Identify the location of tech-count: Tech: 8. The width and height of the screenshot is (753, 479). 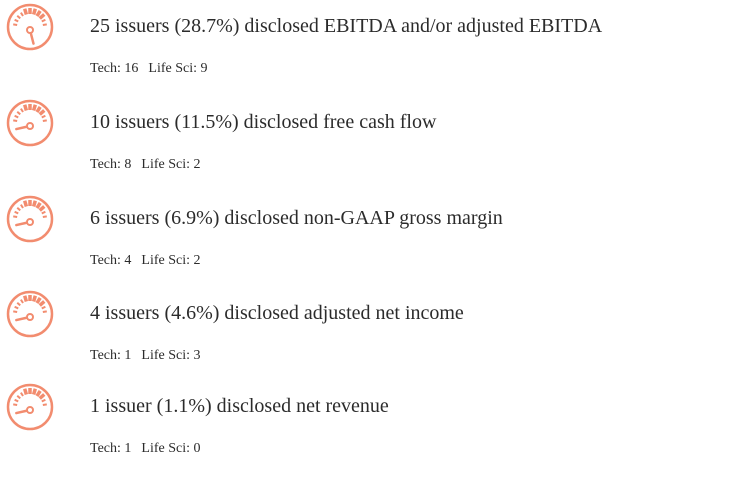
(111, 164).